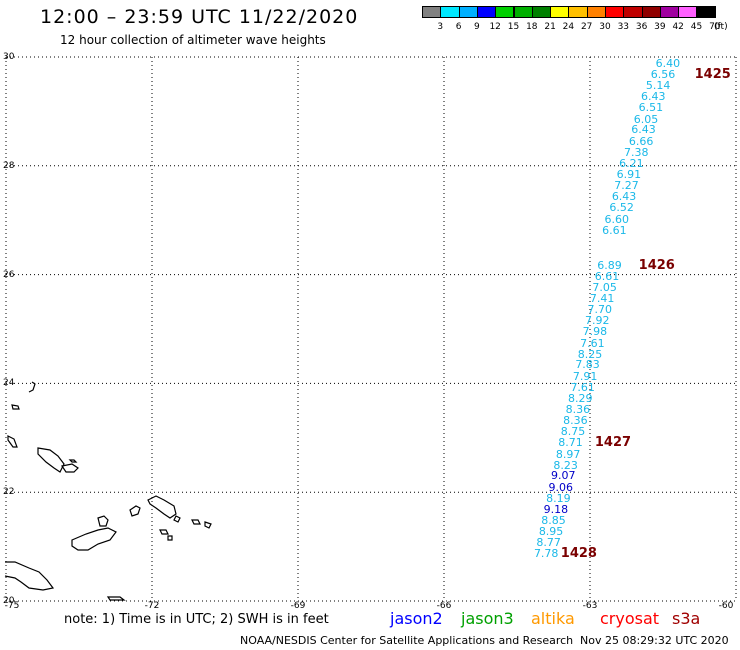 The width and height of the screenshot is (740, 650). I want to click on cycle-number-label: 1427, so click(613, 443).